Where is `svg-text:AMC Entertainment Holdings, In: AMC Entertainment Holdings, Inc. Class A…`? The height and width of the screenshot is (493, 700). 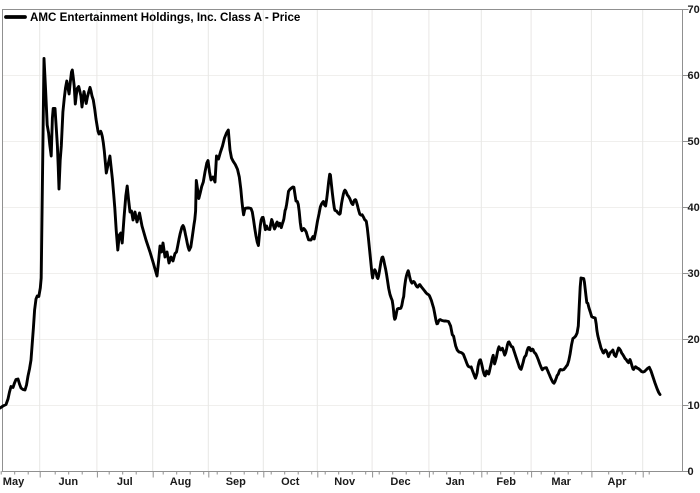 svg-text:AMC Entertainment Holdings, In: AMC Entertainment Holdings, Inc. Class A… is located at coordinates (165, 17).